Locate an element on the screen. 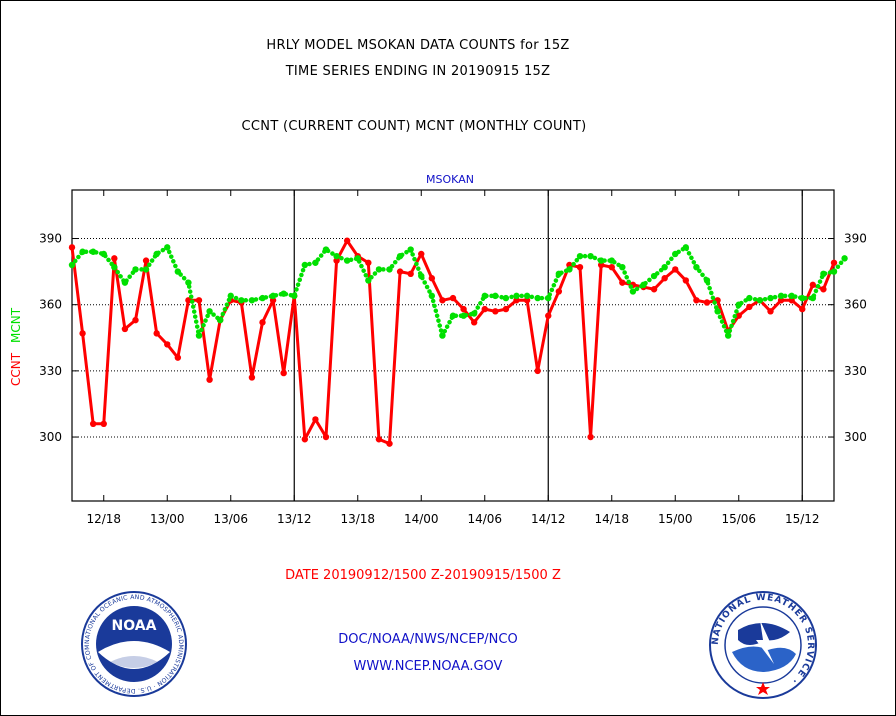  x-tick-label: 13/12 is located at coordinates (294, 519).